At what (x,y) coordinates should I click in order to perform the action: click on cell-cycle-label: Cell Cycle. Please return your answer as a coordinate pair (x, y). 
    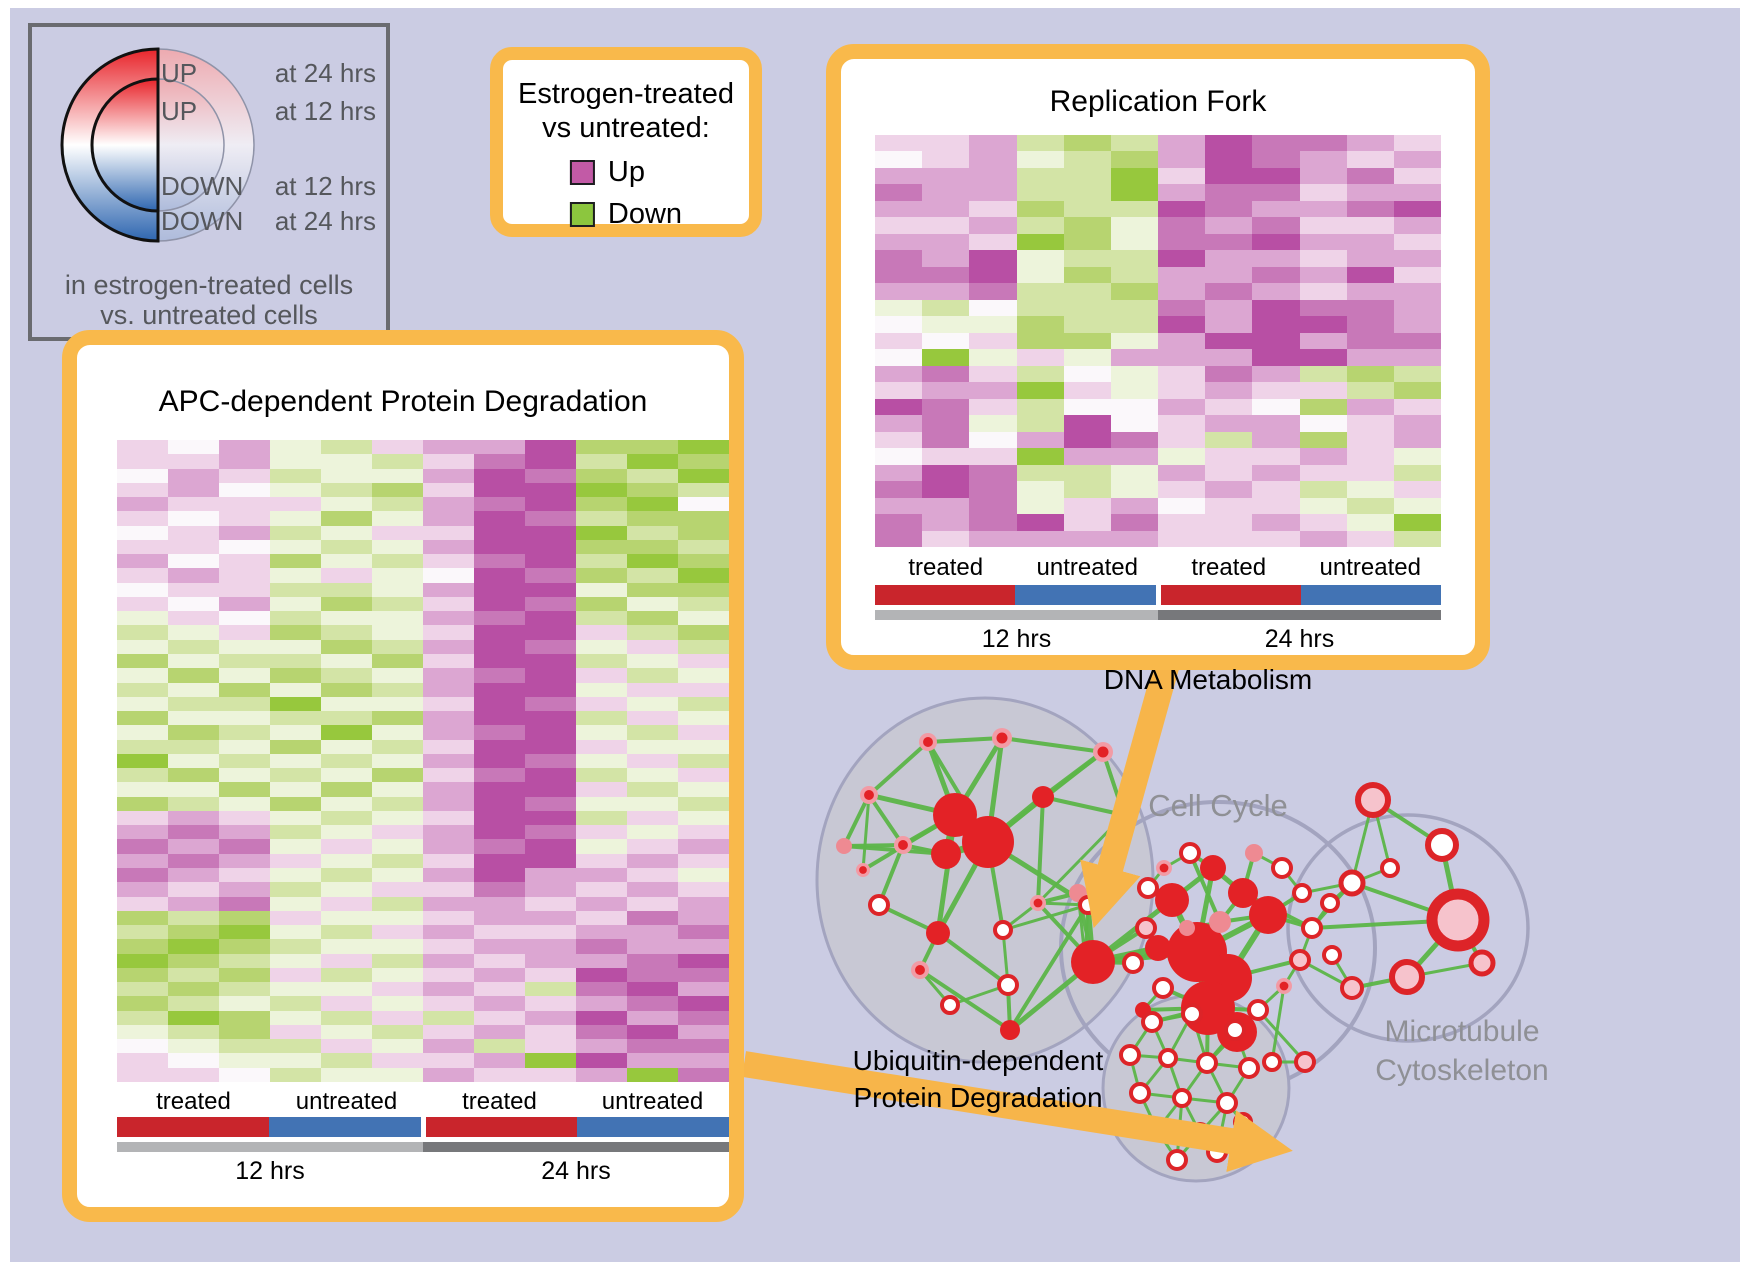
    Looking at the image, I should click on (1218, 805).